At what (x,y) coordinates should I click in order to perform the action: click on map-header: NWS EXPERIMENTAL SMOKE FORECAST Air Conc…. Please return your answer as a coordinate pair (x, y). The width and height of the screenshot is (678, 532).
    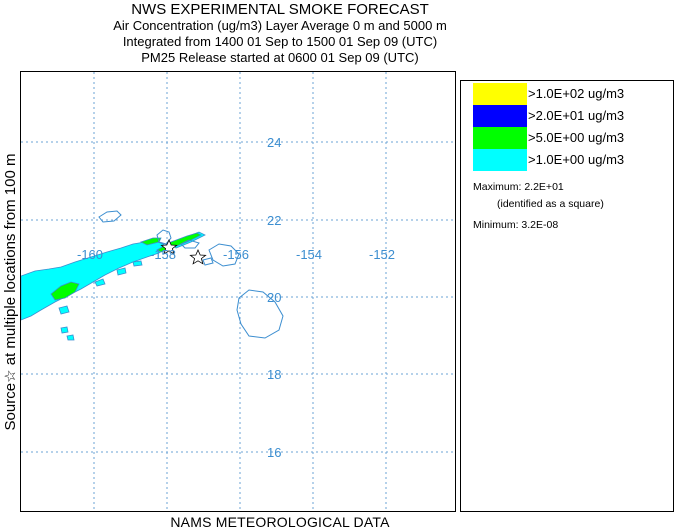
    Looking at the image, I should click on (280, 33).